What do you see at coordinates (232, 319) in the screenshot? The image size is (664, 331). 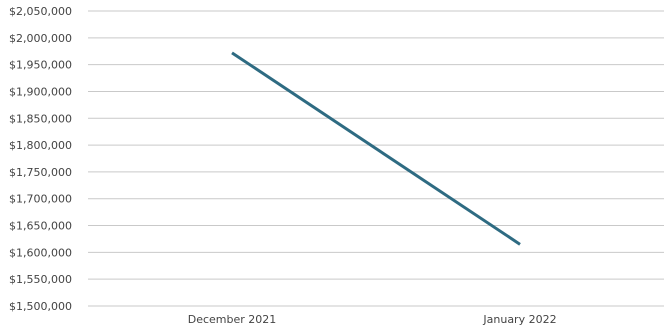 I see `x-tick-label: December 2021` at bounding box center [232, 319].